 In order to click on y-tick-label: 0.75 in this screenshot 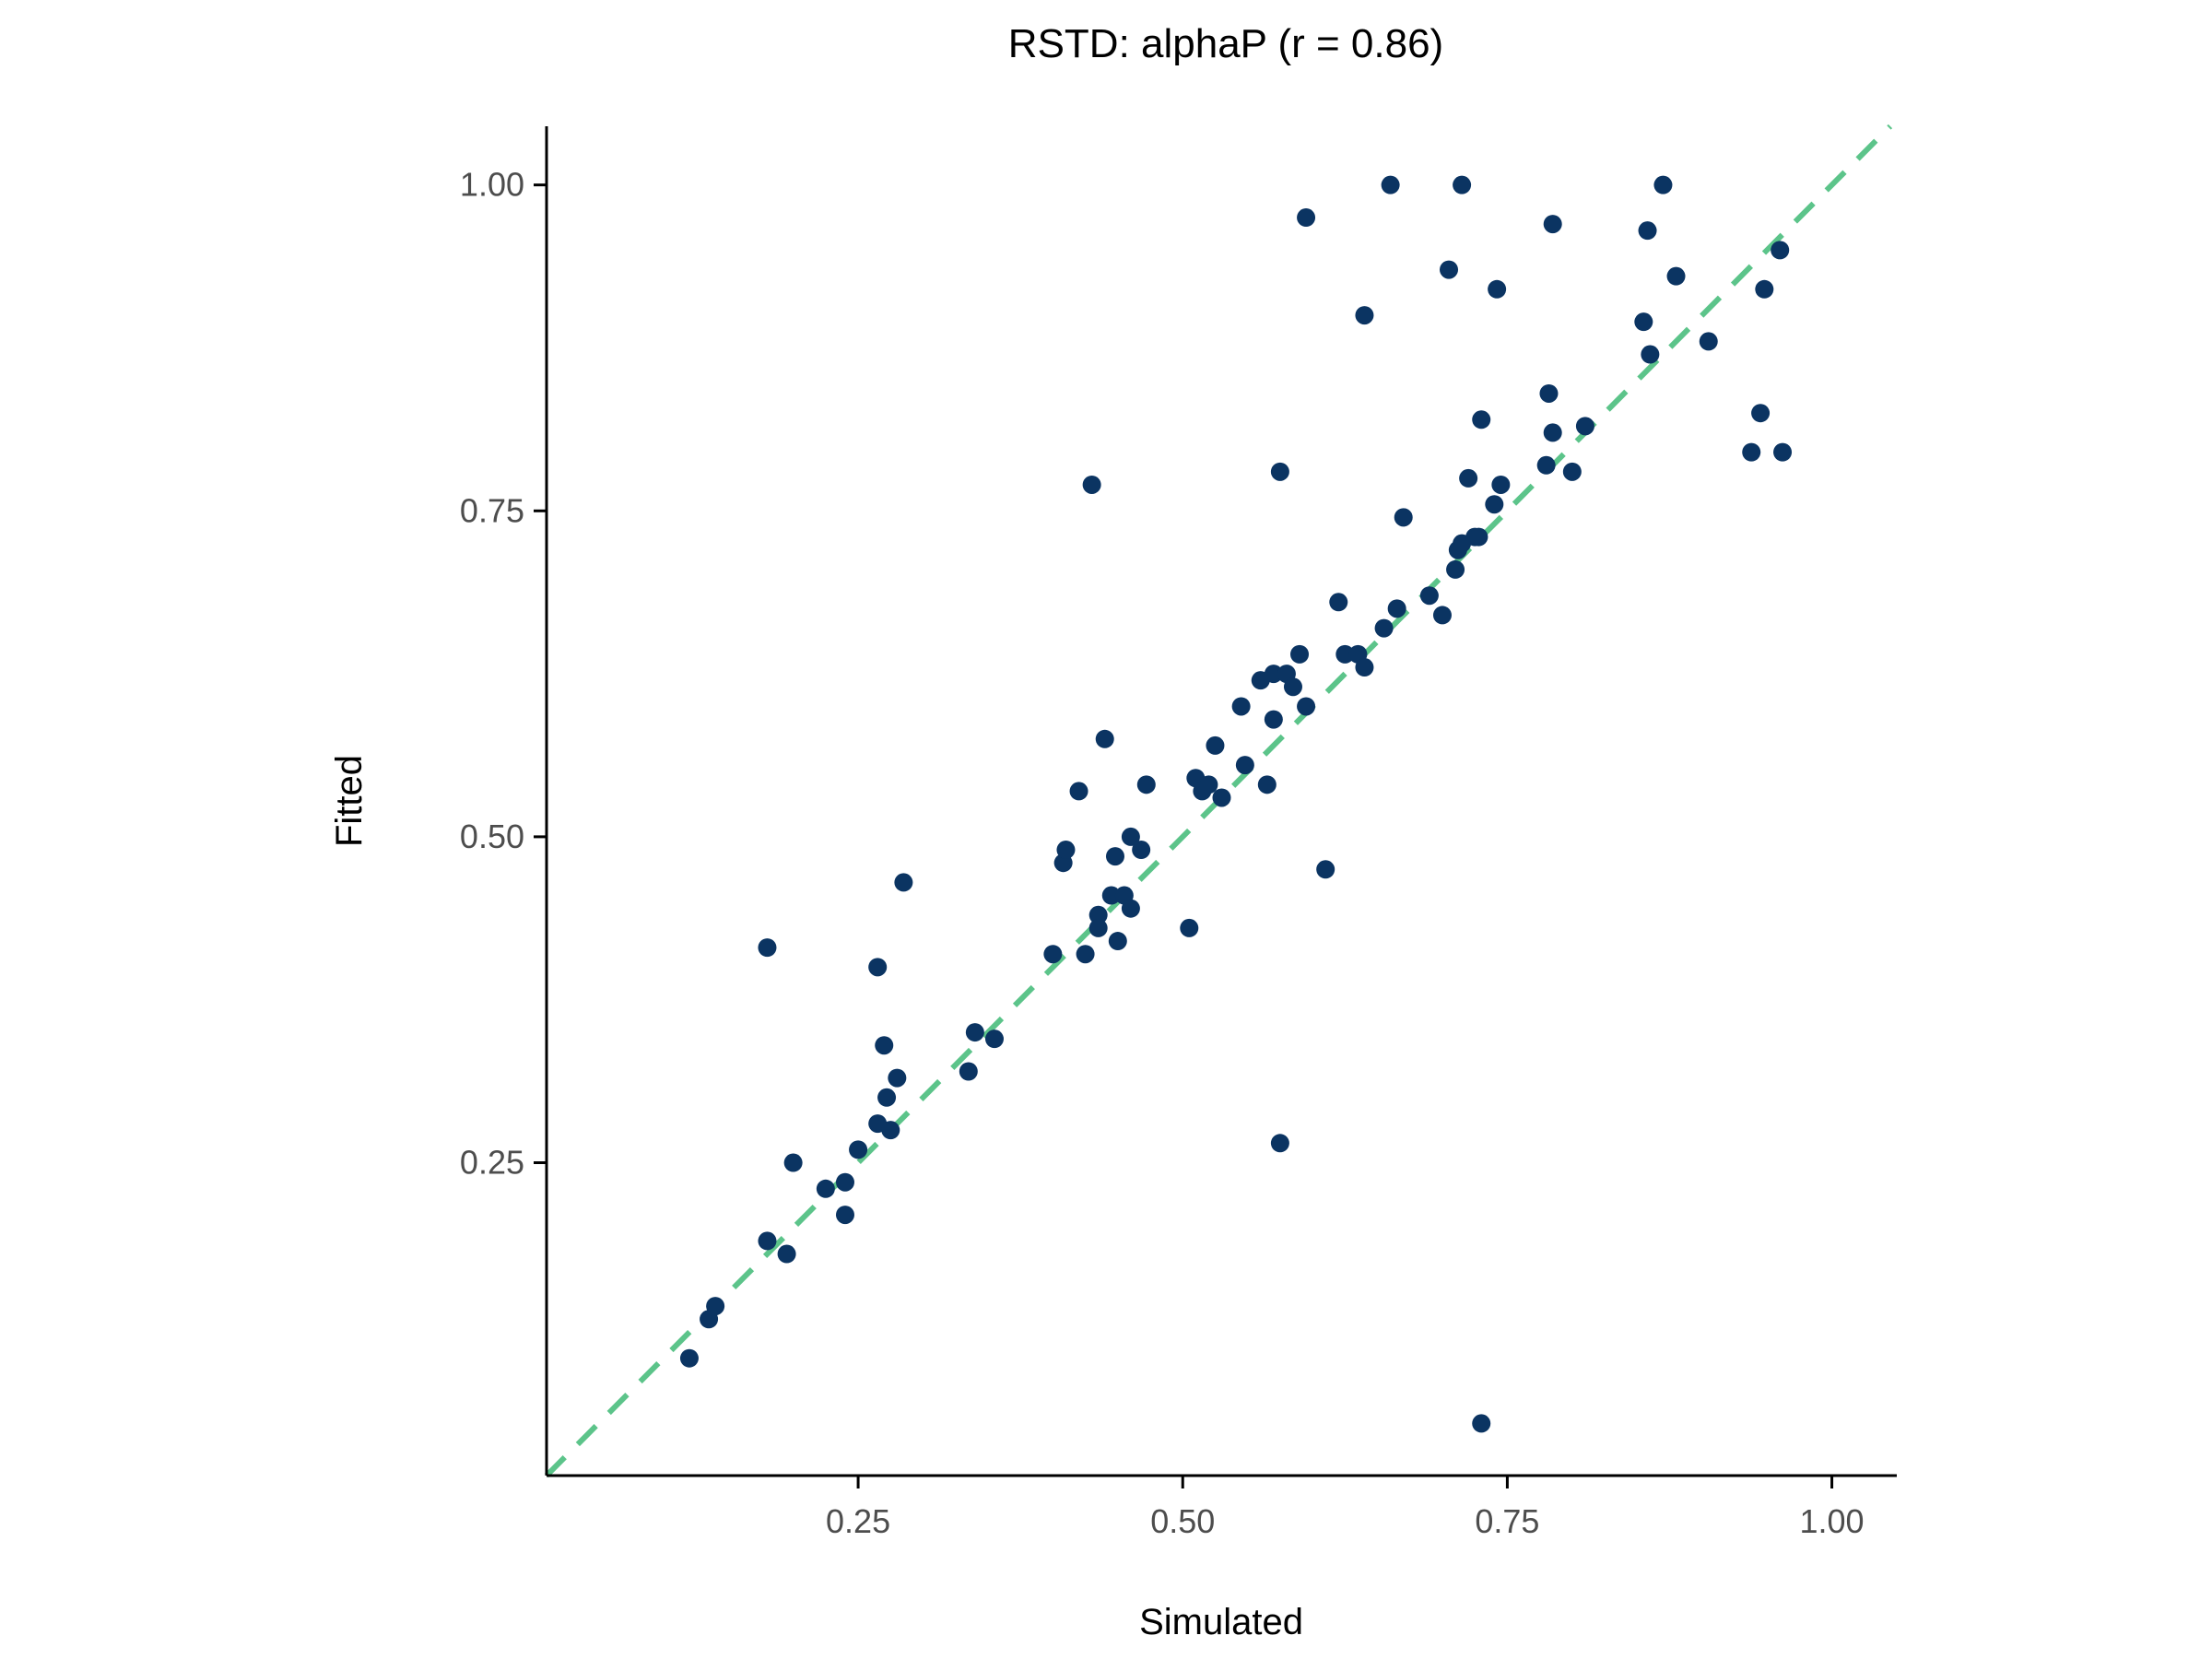, I will do `click(492, 510)`.